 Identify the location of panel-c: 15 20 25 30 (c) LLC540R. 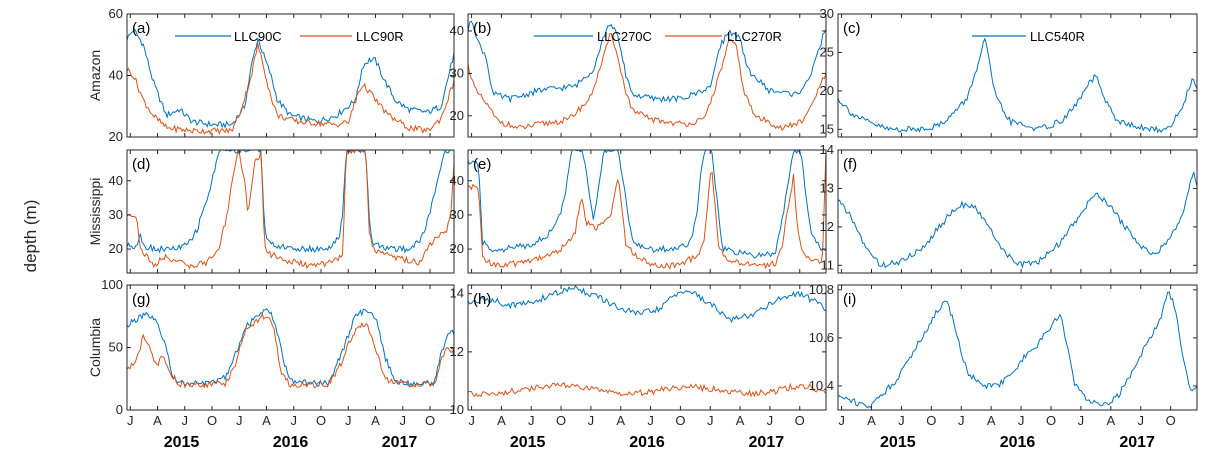
(1009, 72).